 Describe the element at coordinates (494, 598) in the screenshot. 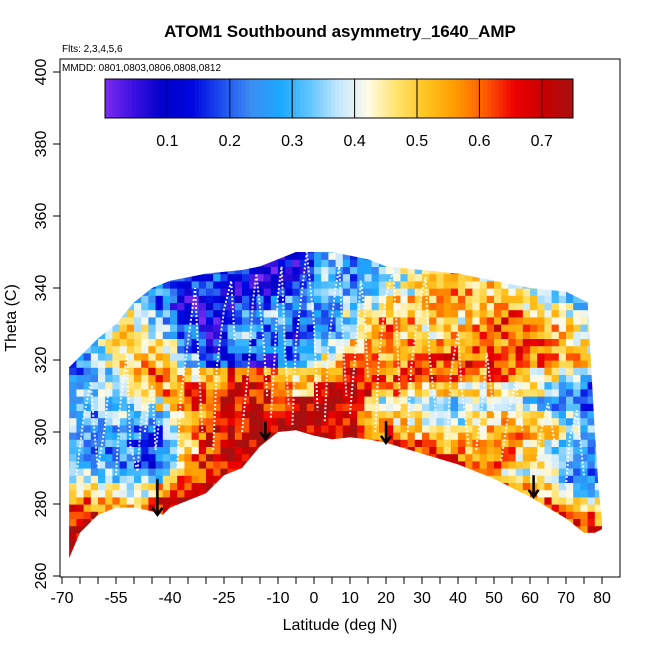

I see `x-tick-label: 50` at that location.